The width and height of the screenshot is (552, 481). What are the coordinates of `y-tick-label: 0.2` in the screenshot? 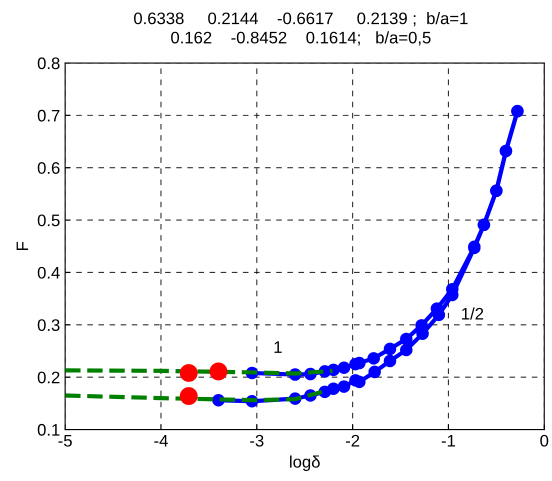 It's located at (49, 378).